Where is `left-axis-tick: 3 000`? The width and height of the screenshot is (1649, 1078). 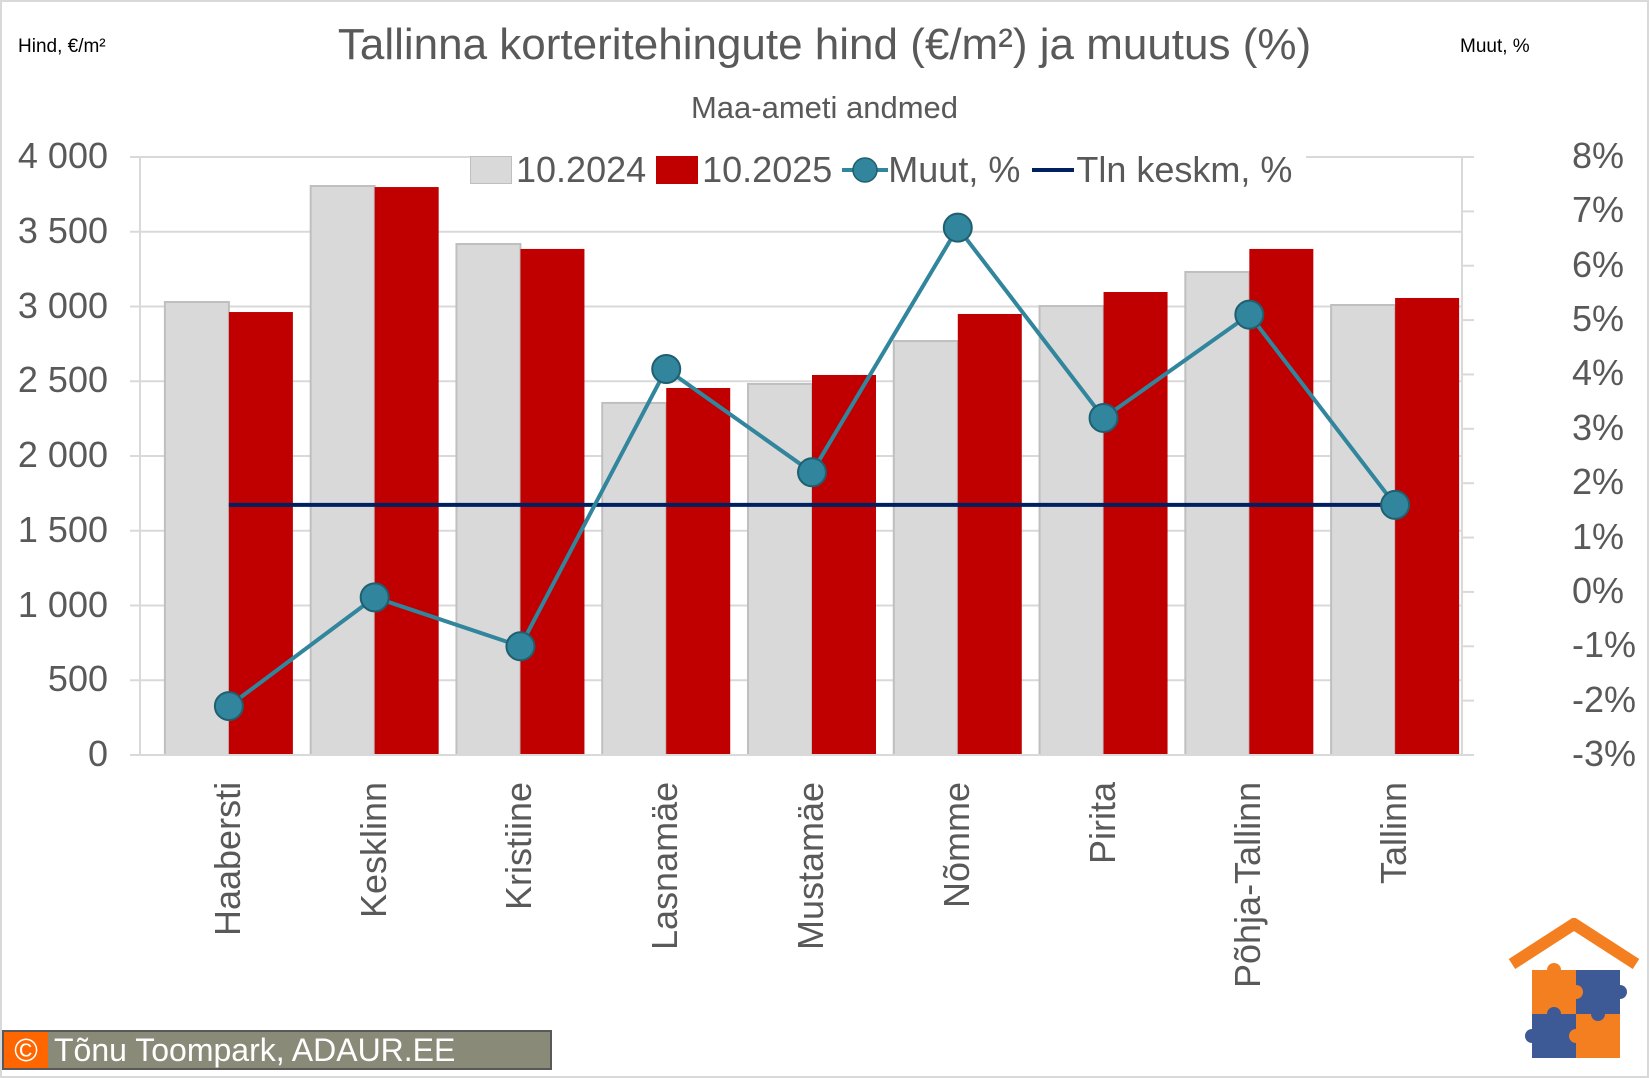
left-axis-tick: 3 000 is located at coordinates (62, 305).